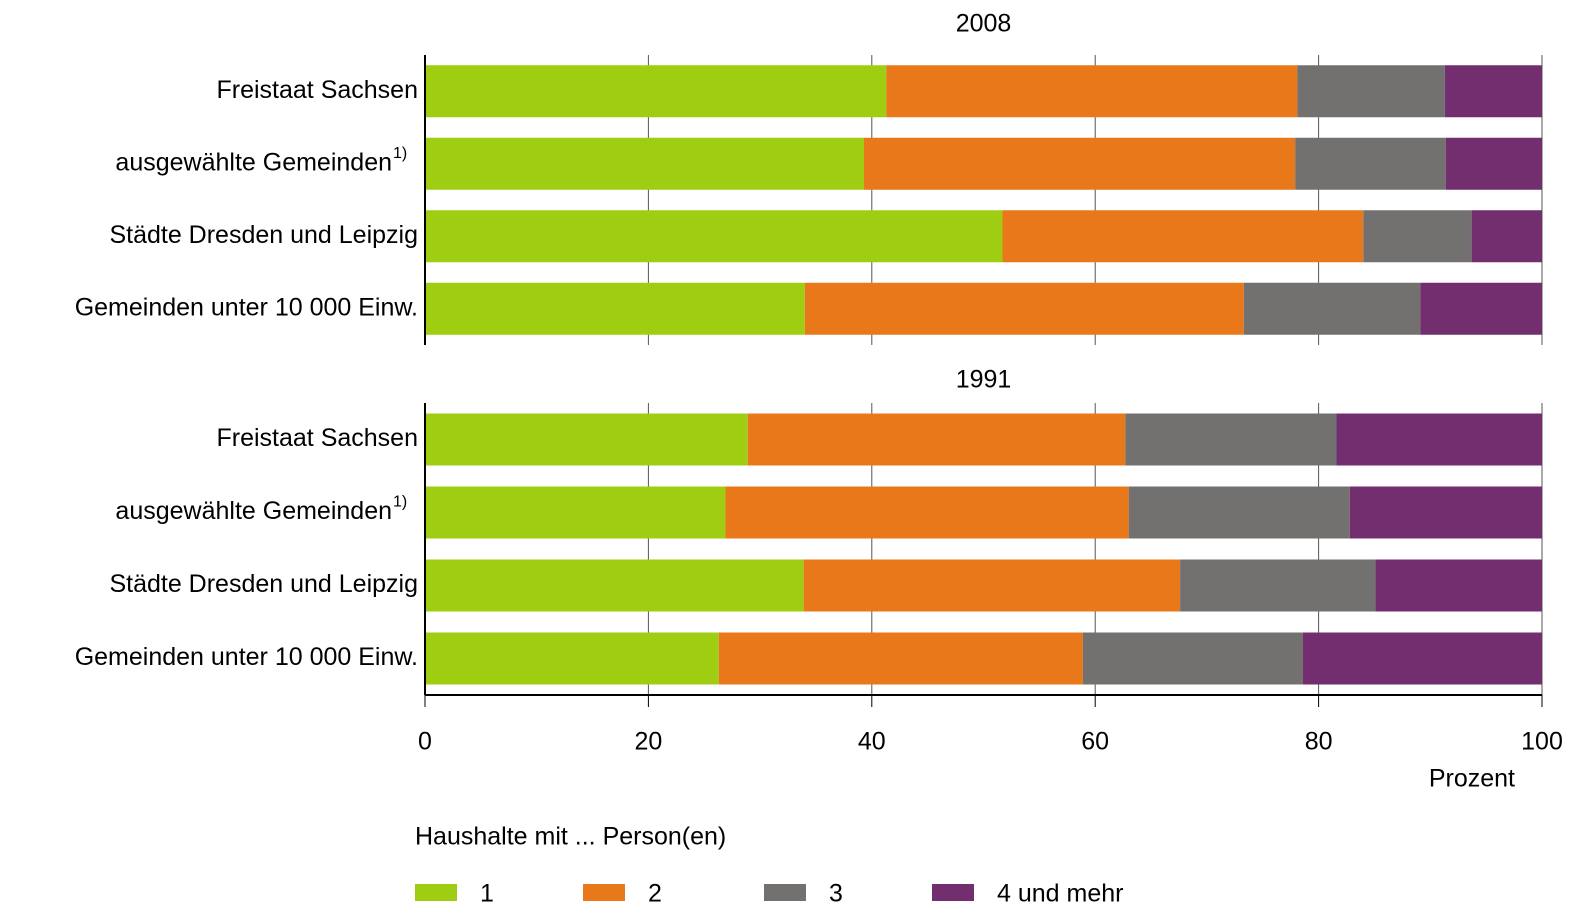  I want to click on legend-label: 1, so click(487, 894).